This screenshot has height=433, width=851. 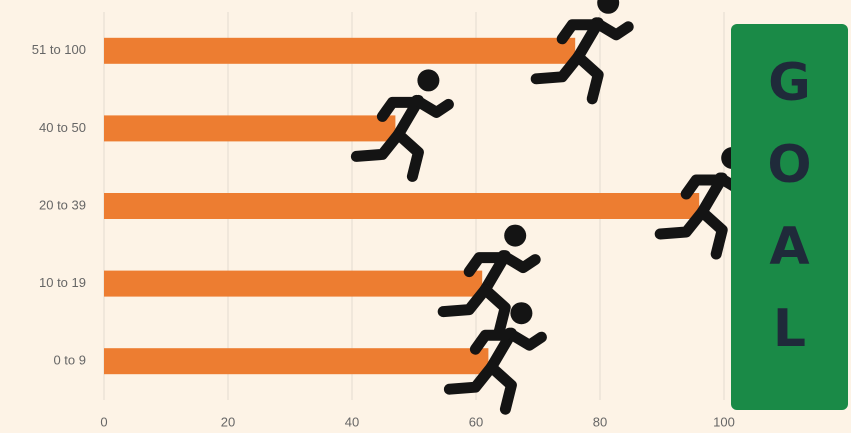 I want to click on x-tick-label: 20, so click(x=228, y=421).